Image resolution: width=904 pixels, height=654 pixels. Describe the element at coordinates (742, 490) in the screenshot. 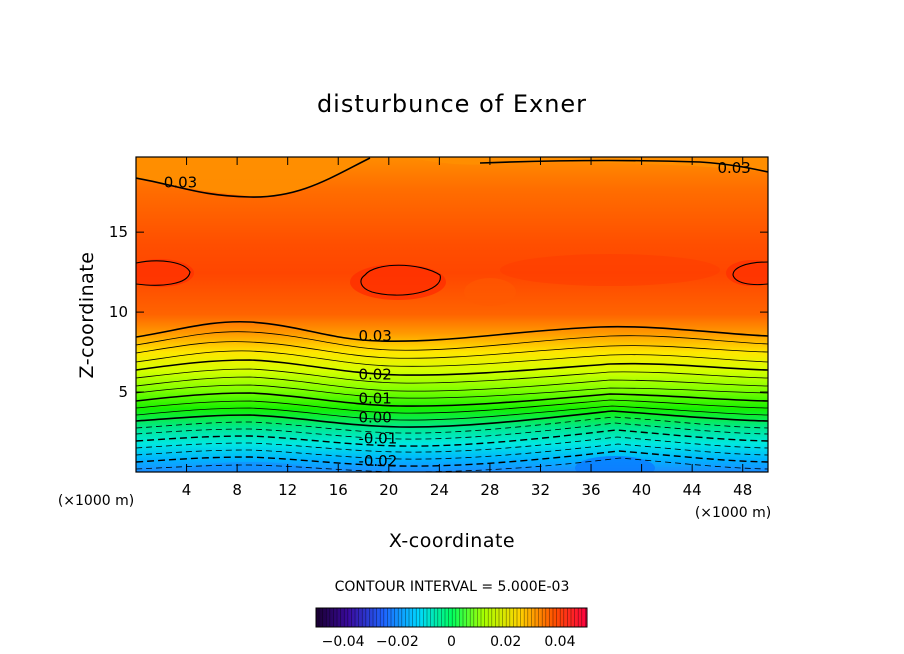

I see `x-tick-label: 48` at that location.